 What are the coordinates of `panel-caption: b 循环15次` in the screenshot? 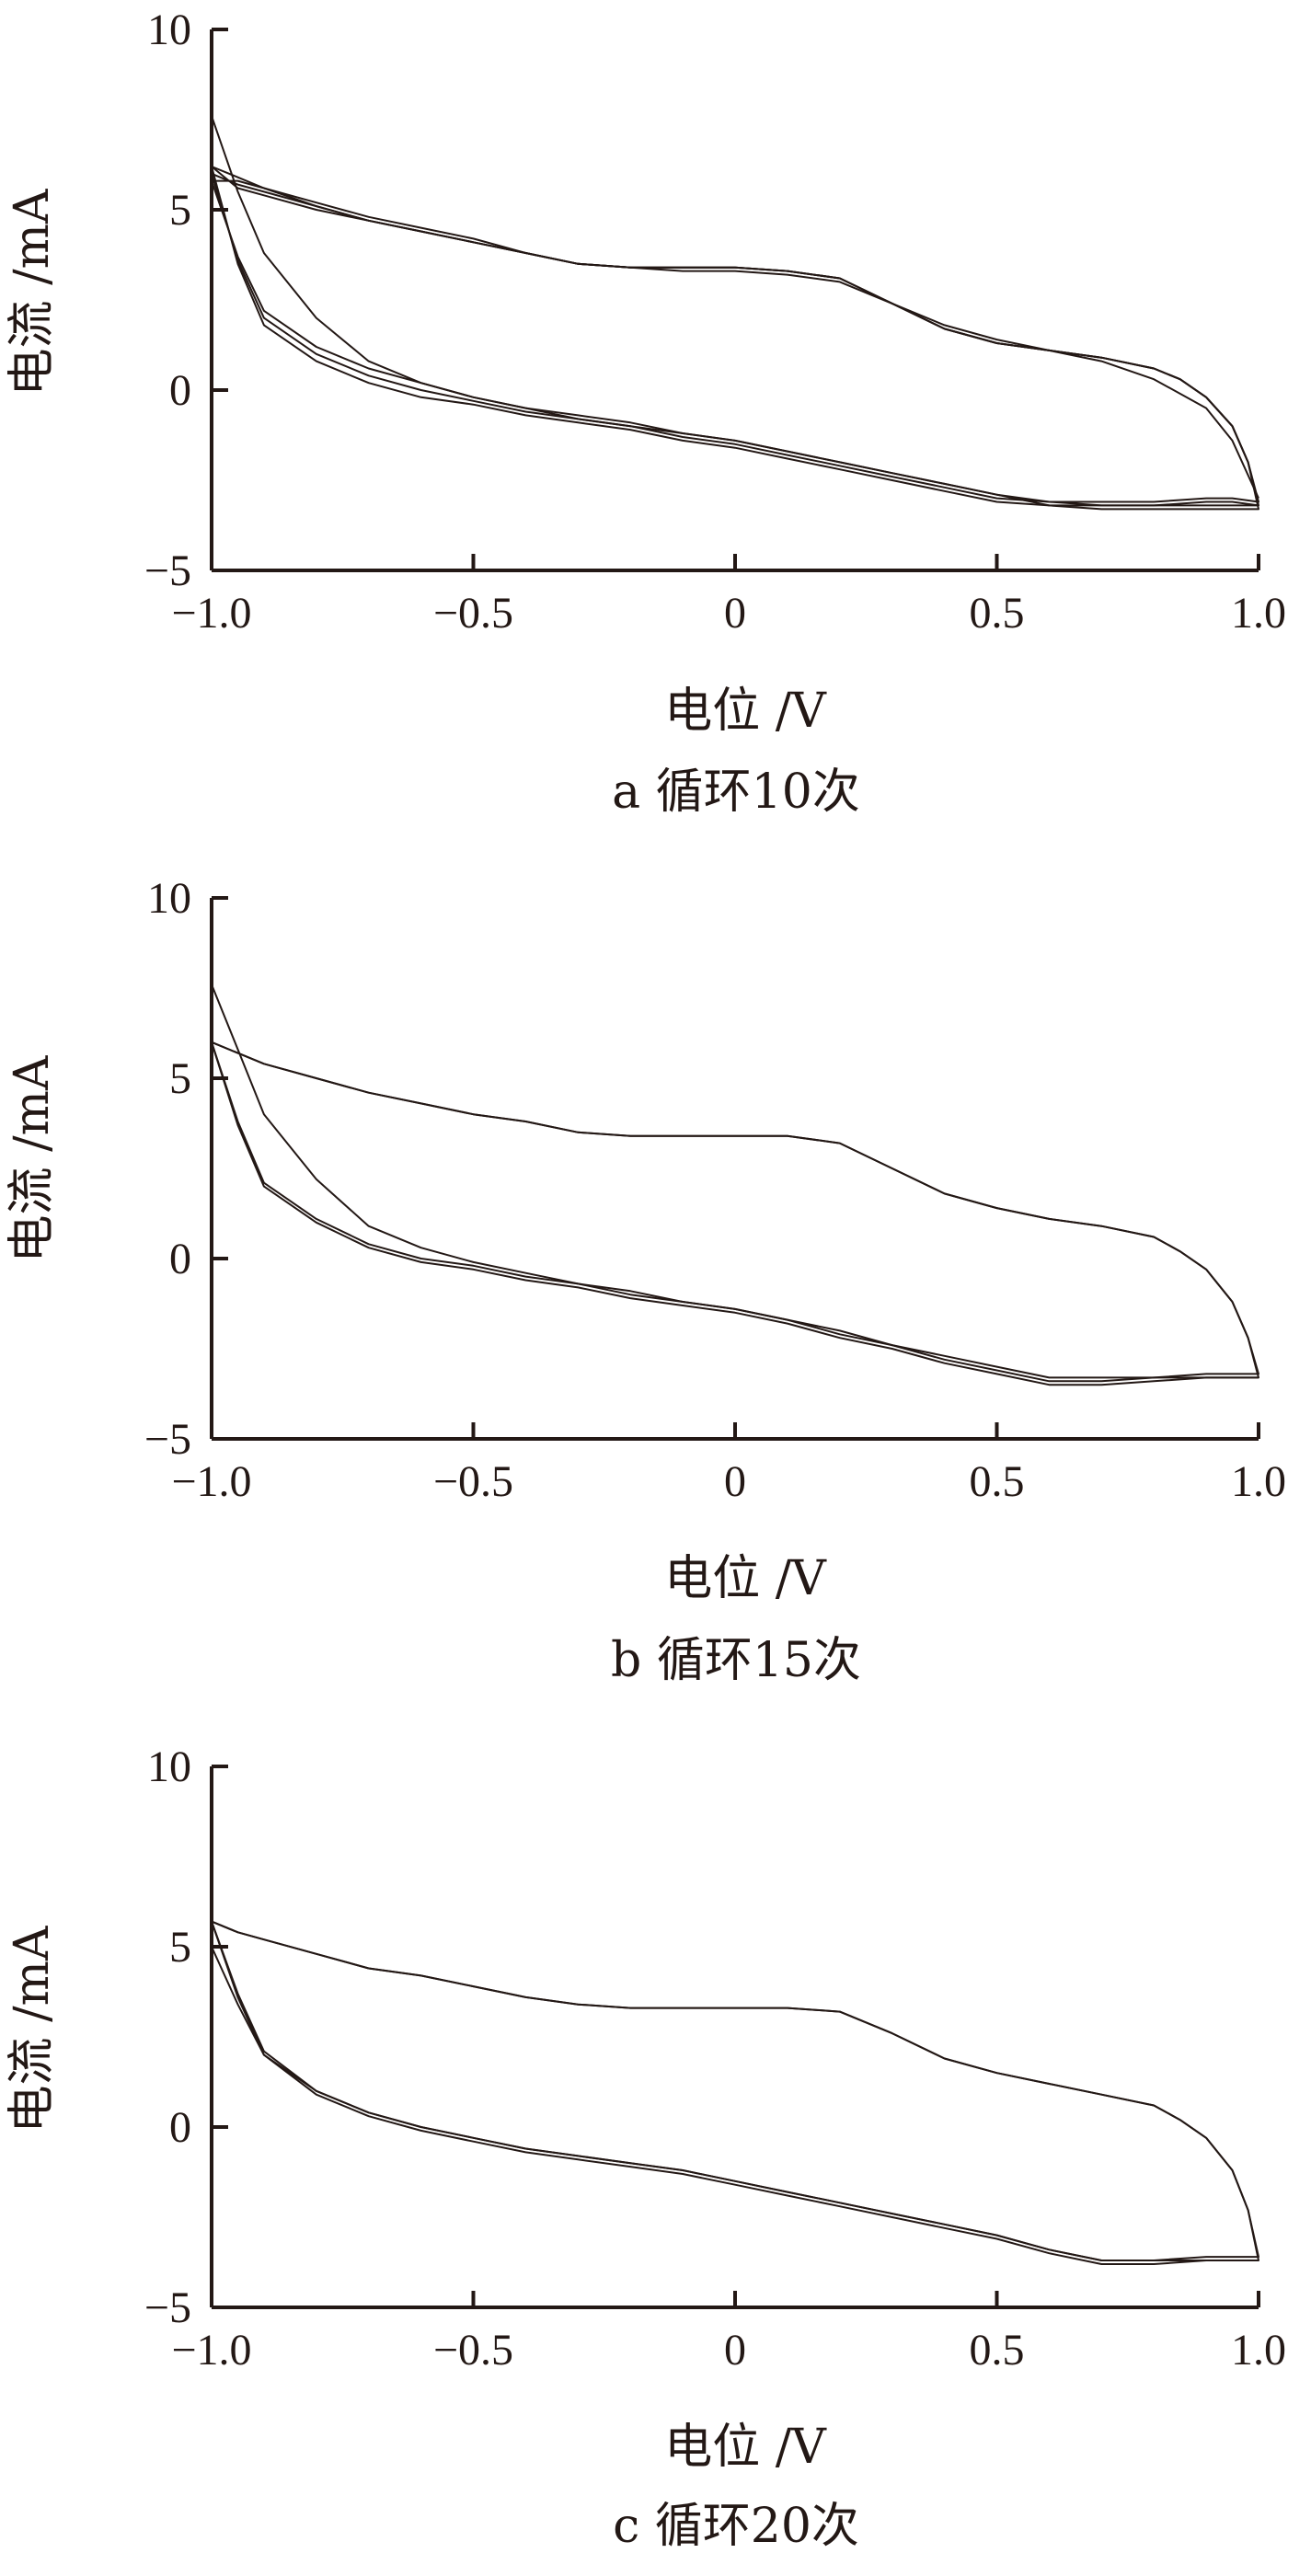 It's located at (736, 1660).